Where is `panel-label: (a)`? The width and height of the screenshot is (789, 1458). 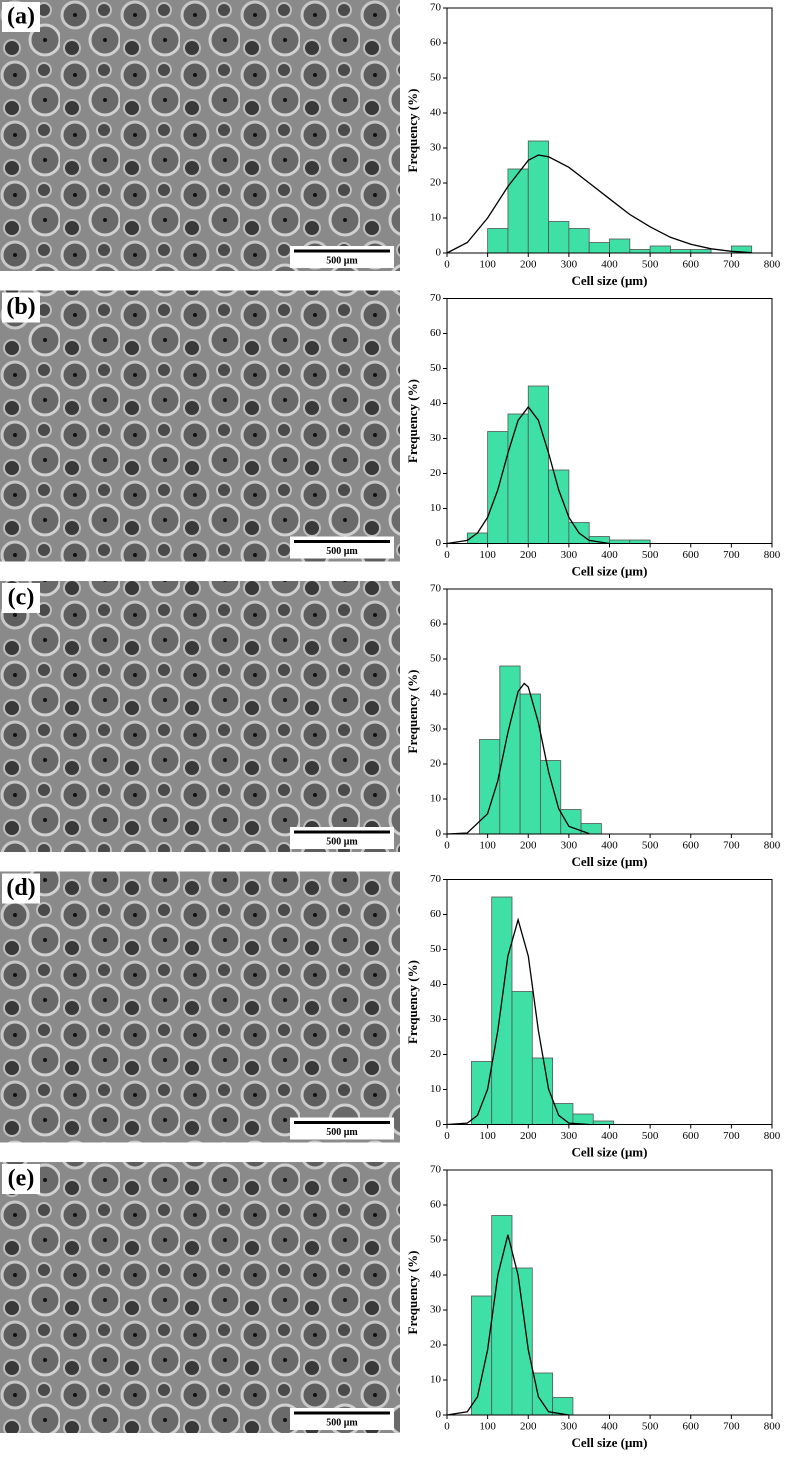 panel-label: (a) is located at coordinates (21, 17).